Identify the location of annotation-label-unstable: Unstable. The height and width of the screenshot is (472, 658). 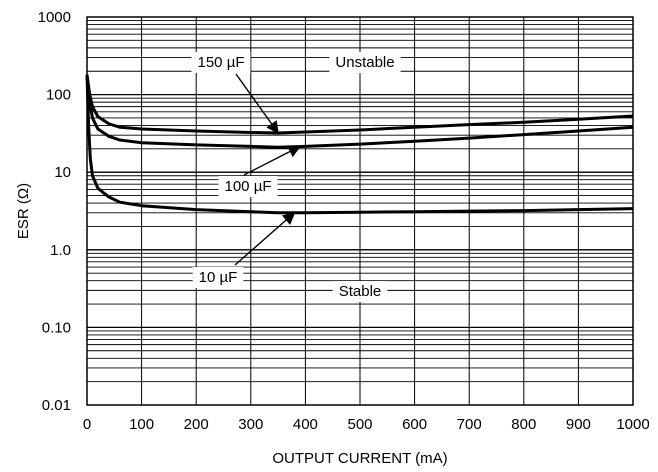
(364, 62).